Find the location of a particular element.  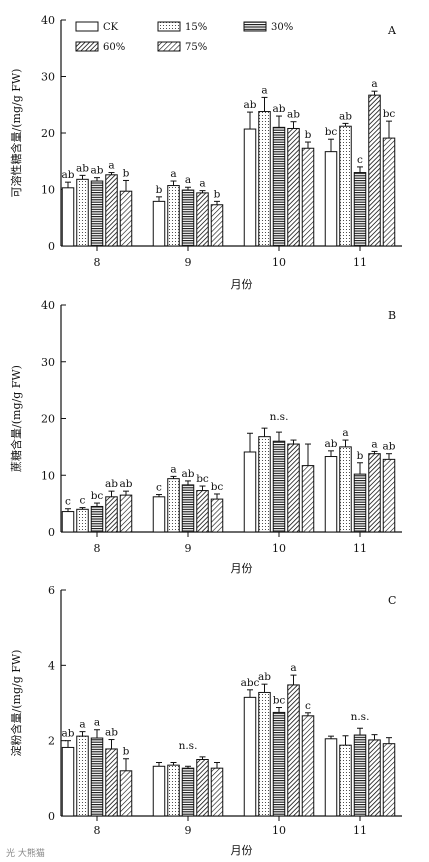

y-tick-label: 6 is located at coordinates (51, 590).